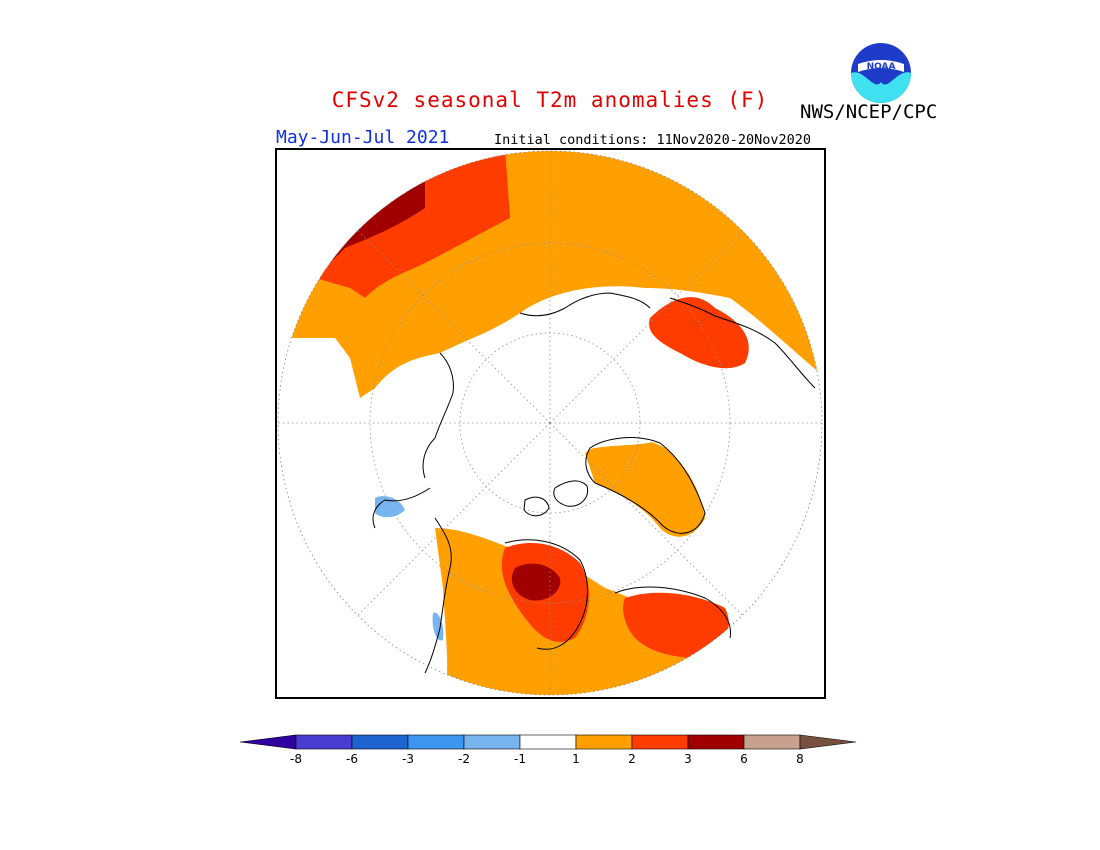  I want to click on colorbar-tick-label: 6, so click(744, 759).